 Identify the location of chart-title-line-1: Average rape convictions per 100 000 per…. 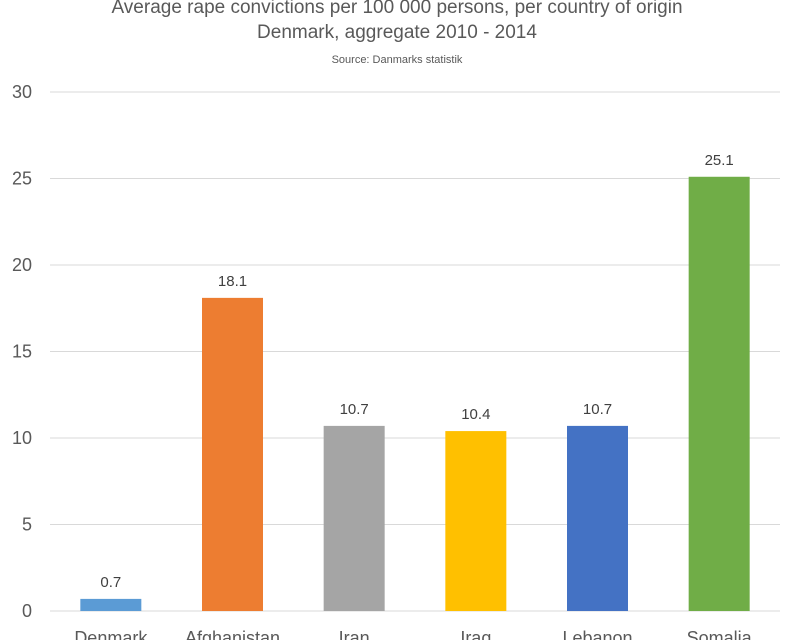
(396, 9).